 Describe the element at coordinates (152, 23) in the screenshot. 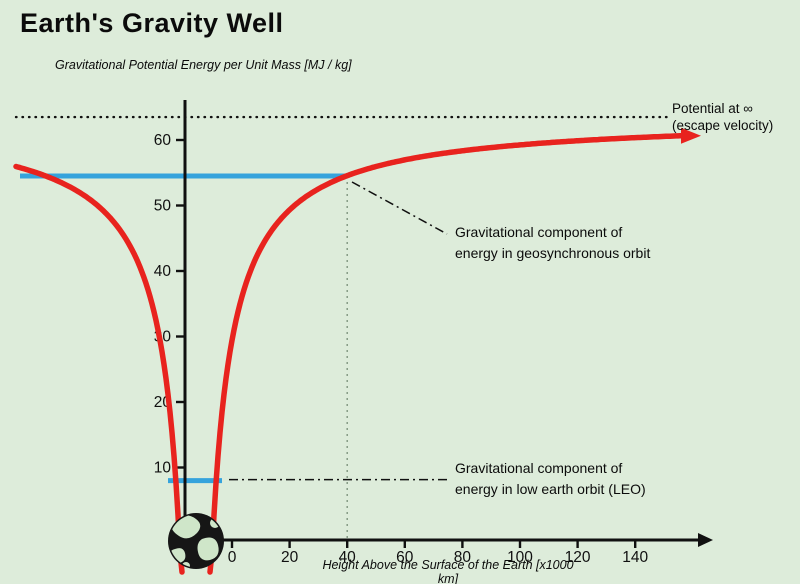

I see `chart-title: Earth's Gravity Well` at that location.